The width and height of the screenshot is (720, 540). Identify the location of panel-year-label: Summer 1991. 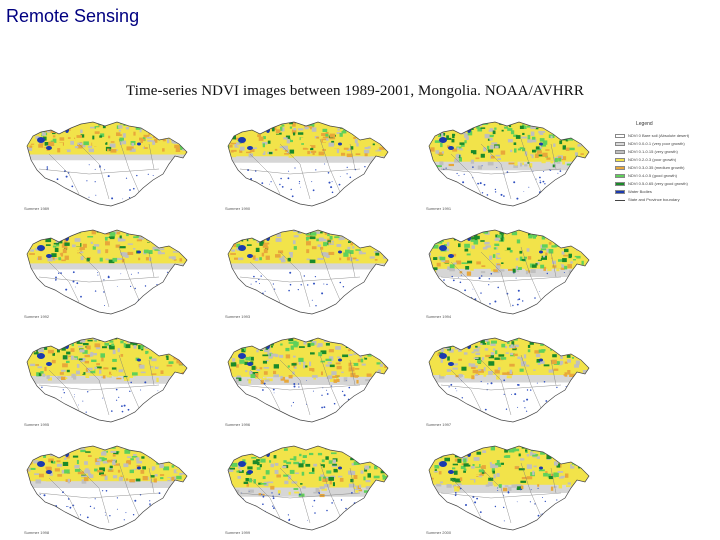
(439, 208).